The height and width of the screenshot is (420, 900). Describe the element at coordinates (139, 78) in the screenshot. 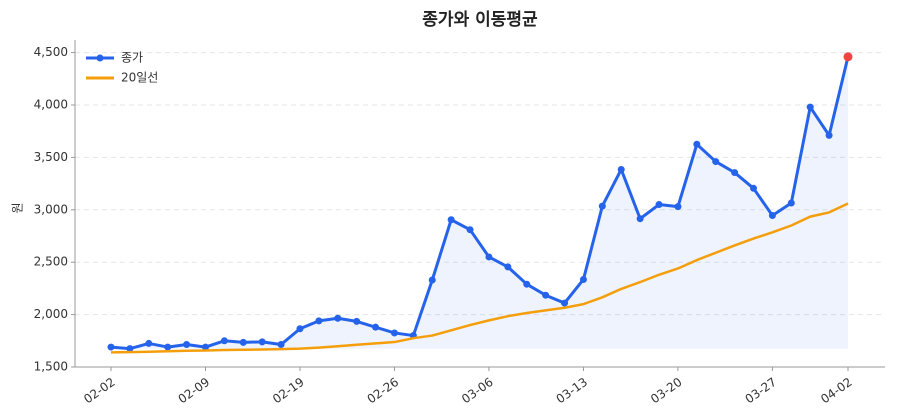

I see `legend-label: 20일선` at that location.